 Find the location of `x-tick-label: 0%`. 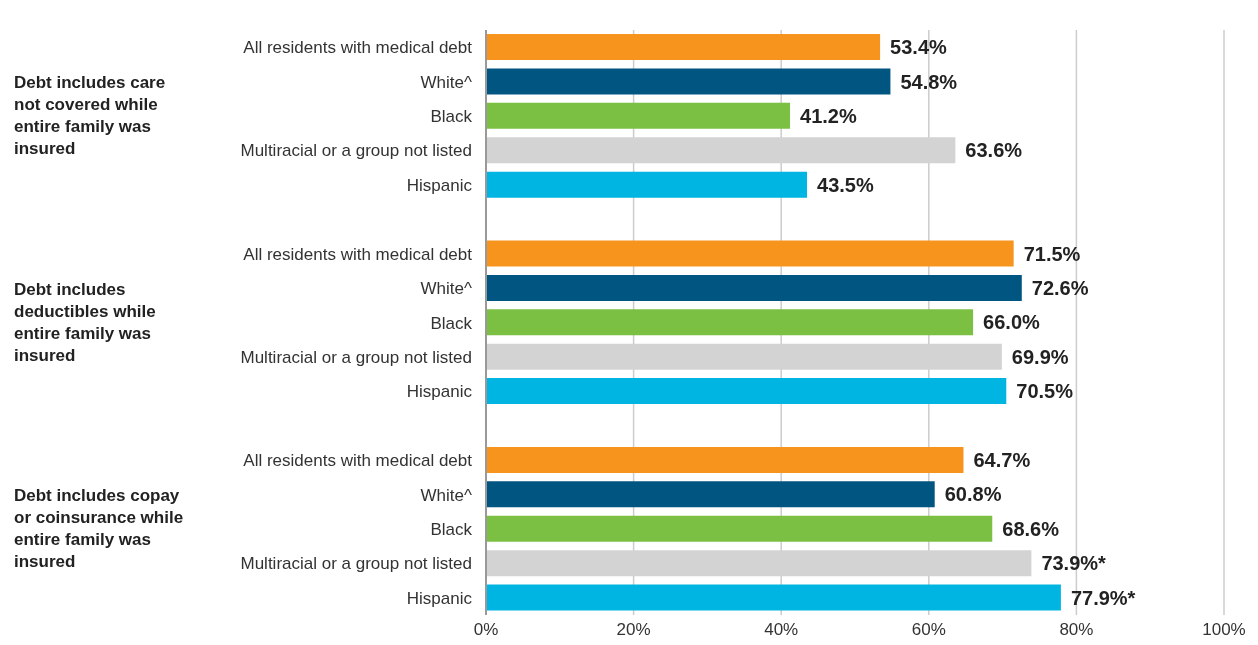

x-tick-label: 0% is located at coordinates (486, 630).